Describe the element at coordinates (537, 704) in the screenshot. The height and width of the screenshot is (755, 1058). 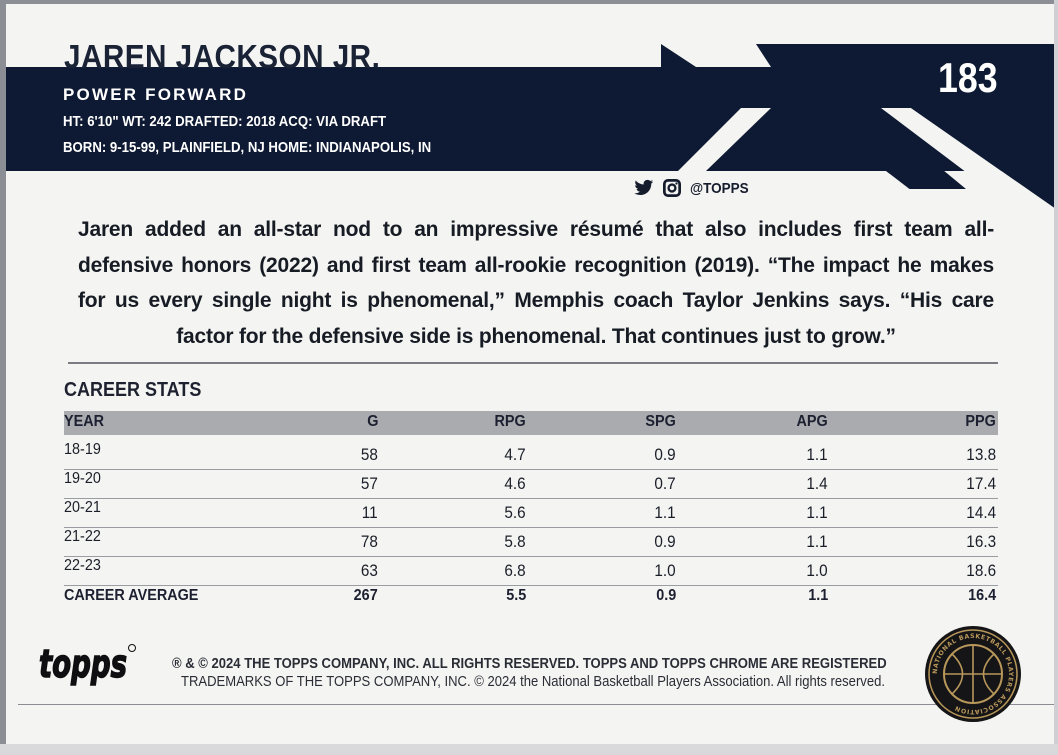
I see `footer-divider` at that location.